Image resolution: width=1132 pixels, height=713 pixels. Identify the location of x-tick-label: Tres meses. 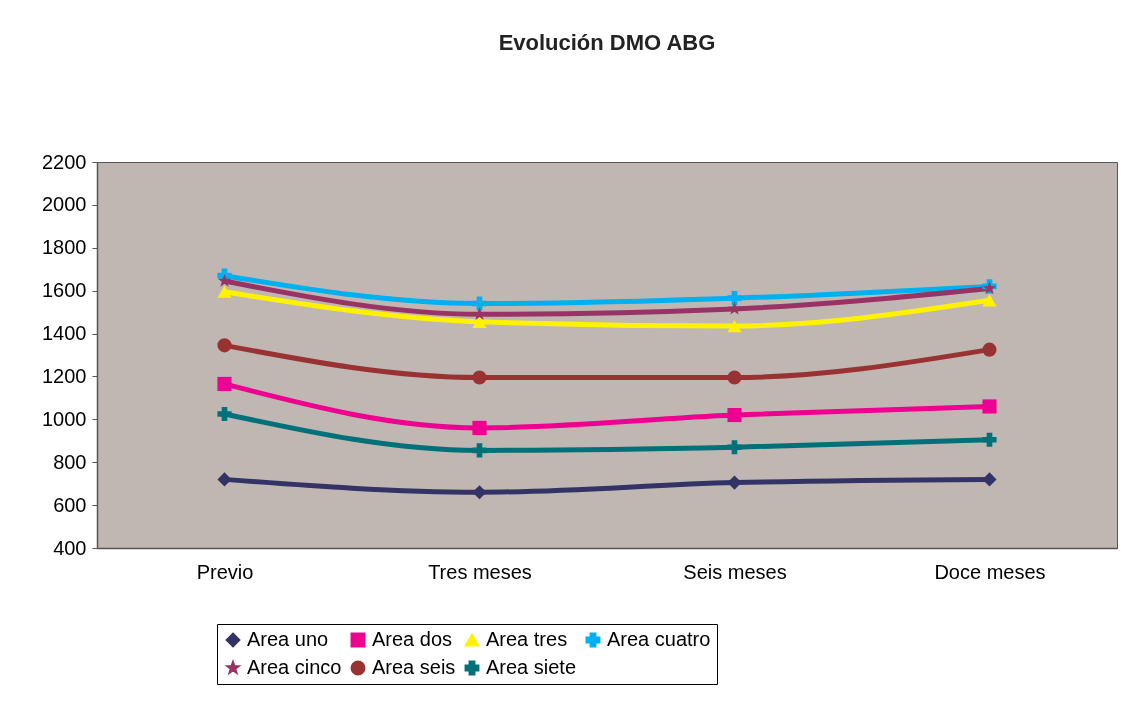
(480, 571).